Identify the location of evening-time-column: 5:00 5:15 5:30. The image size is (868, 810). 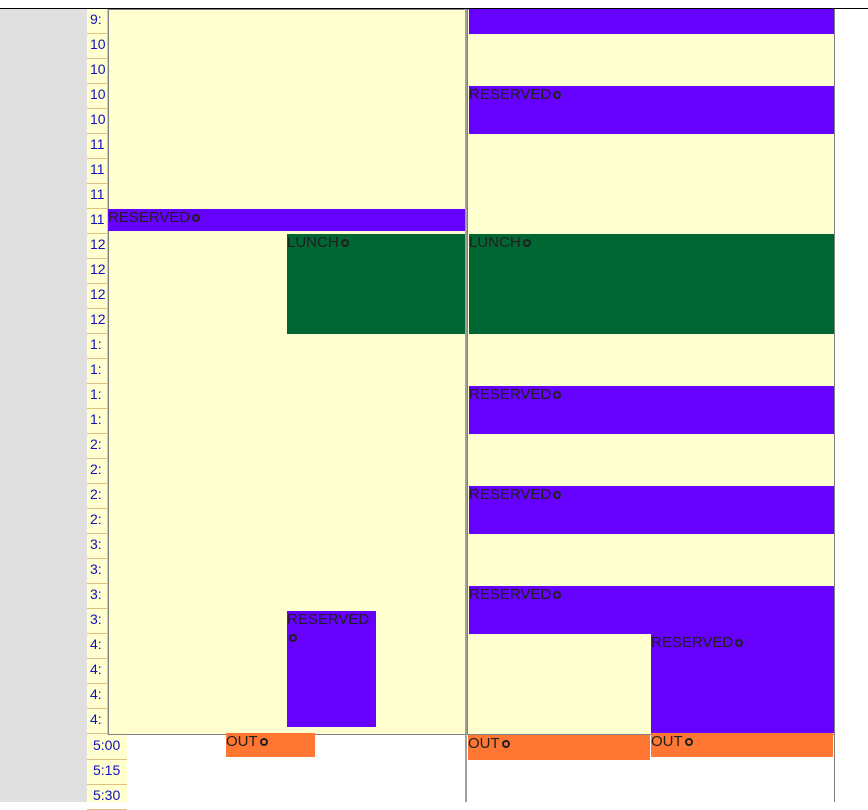
(107, 772).